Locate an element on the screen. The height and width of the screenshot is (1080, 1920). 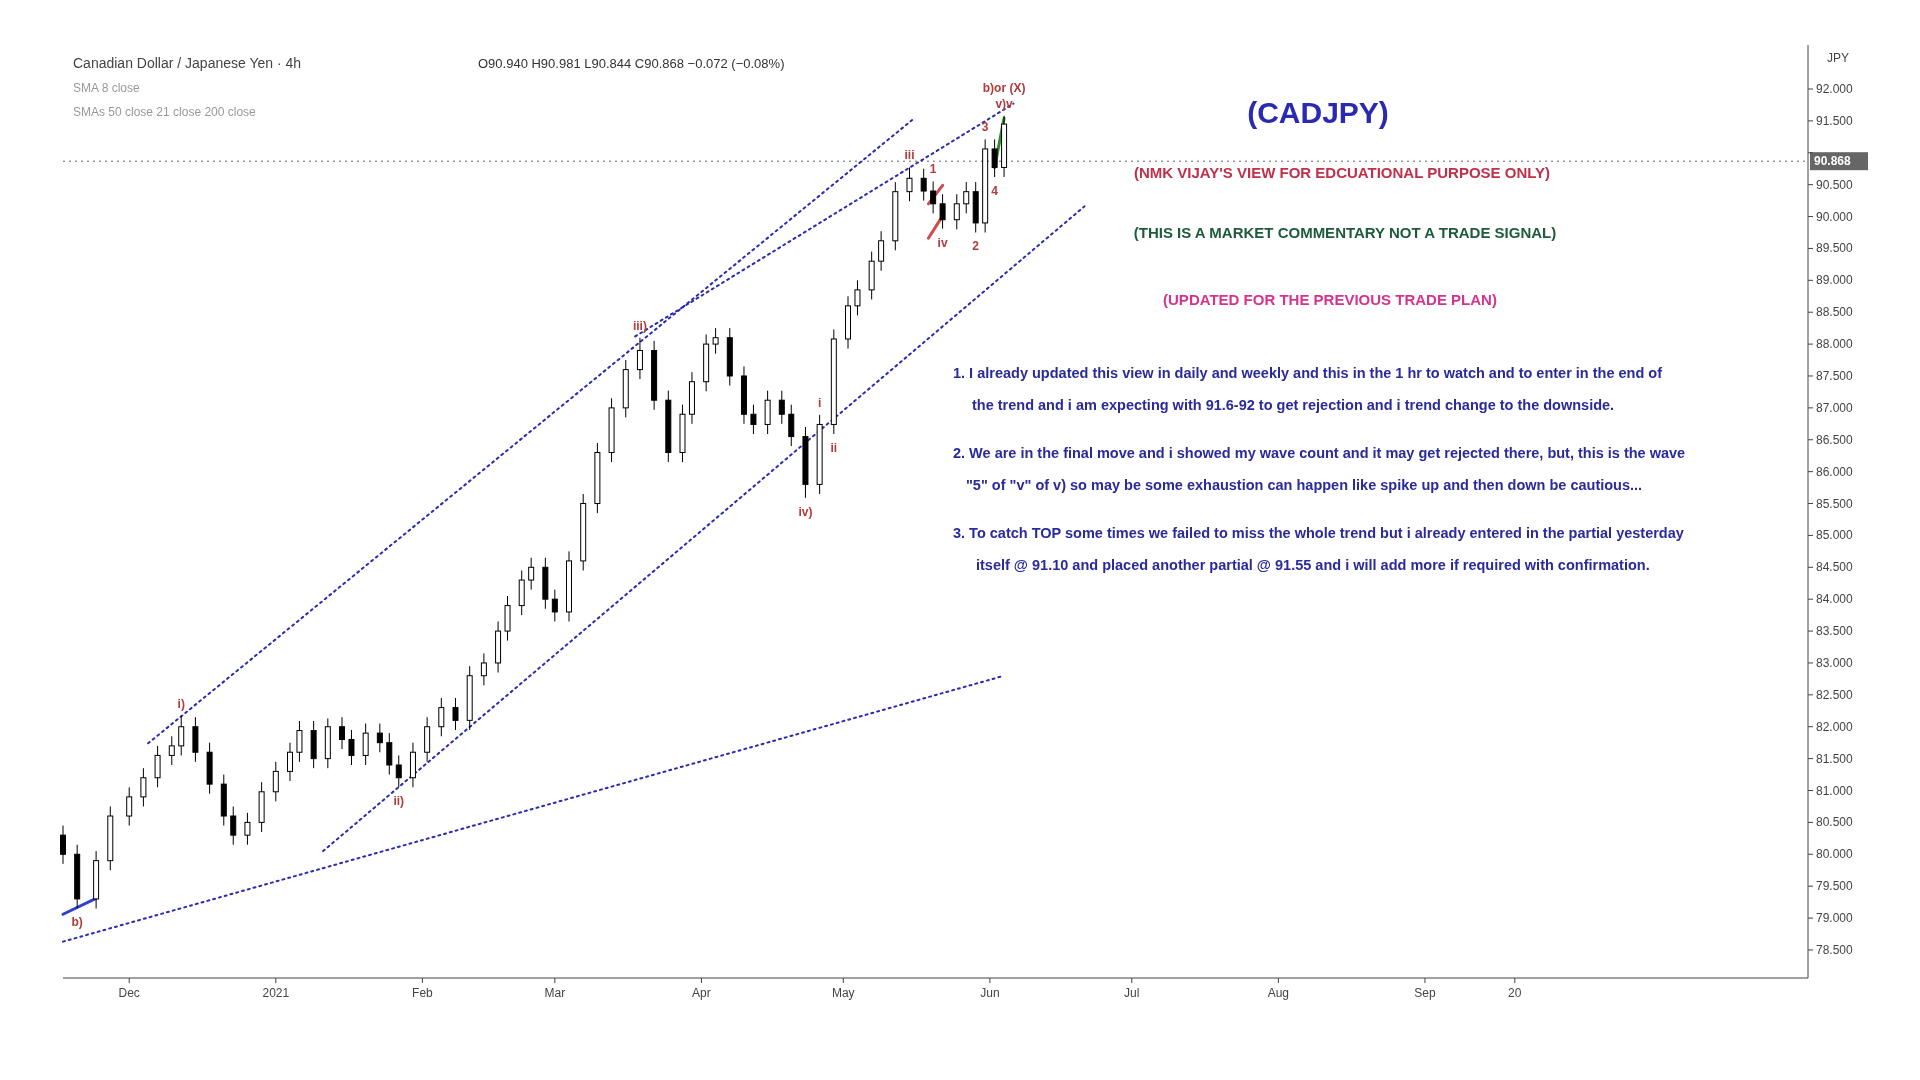
x-tick-label: Aug is located at coordinates (1278, 993).